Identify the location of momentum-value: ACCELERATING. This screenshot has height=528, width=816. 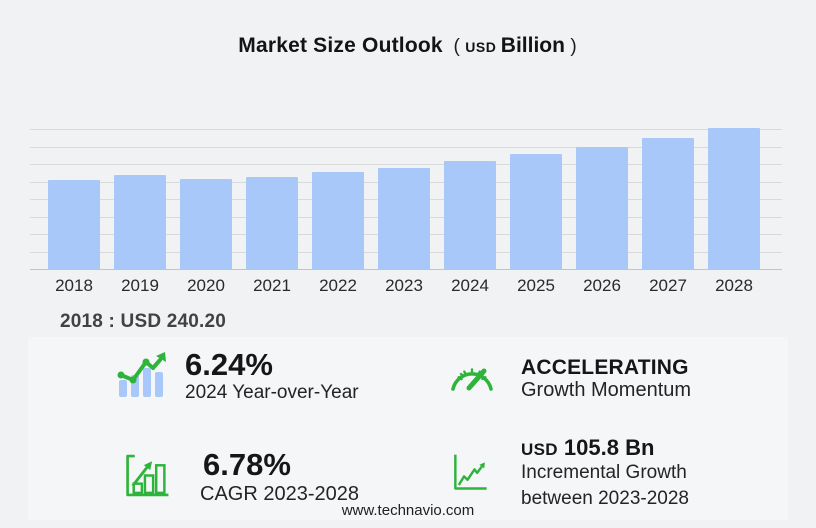
(605, 367).